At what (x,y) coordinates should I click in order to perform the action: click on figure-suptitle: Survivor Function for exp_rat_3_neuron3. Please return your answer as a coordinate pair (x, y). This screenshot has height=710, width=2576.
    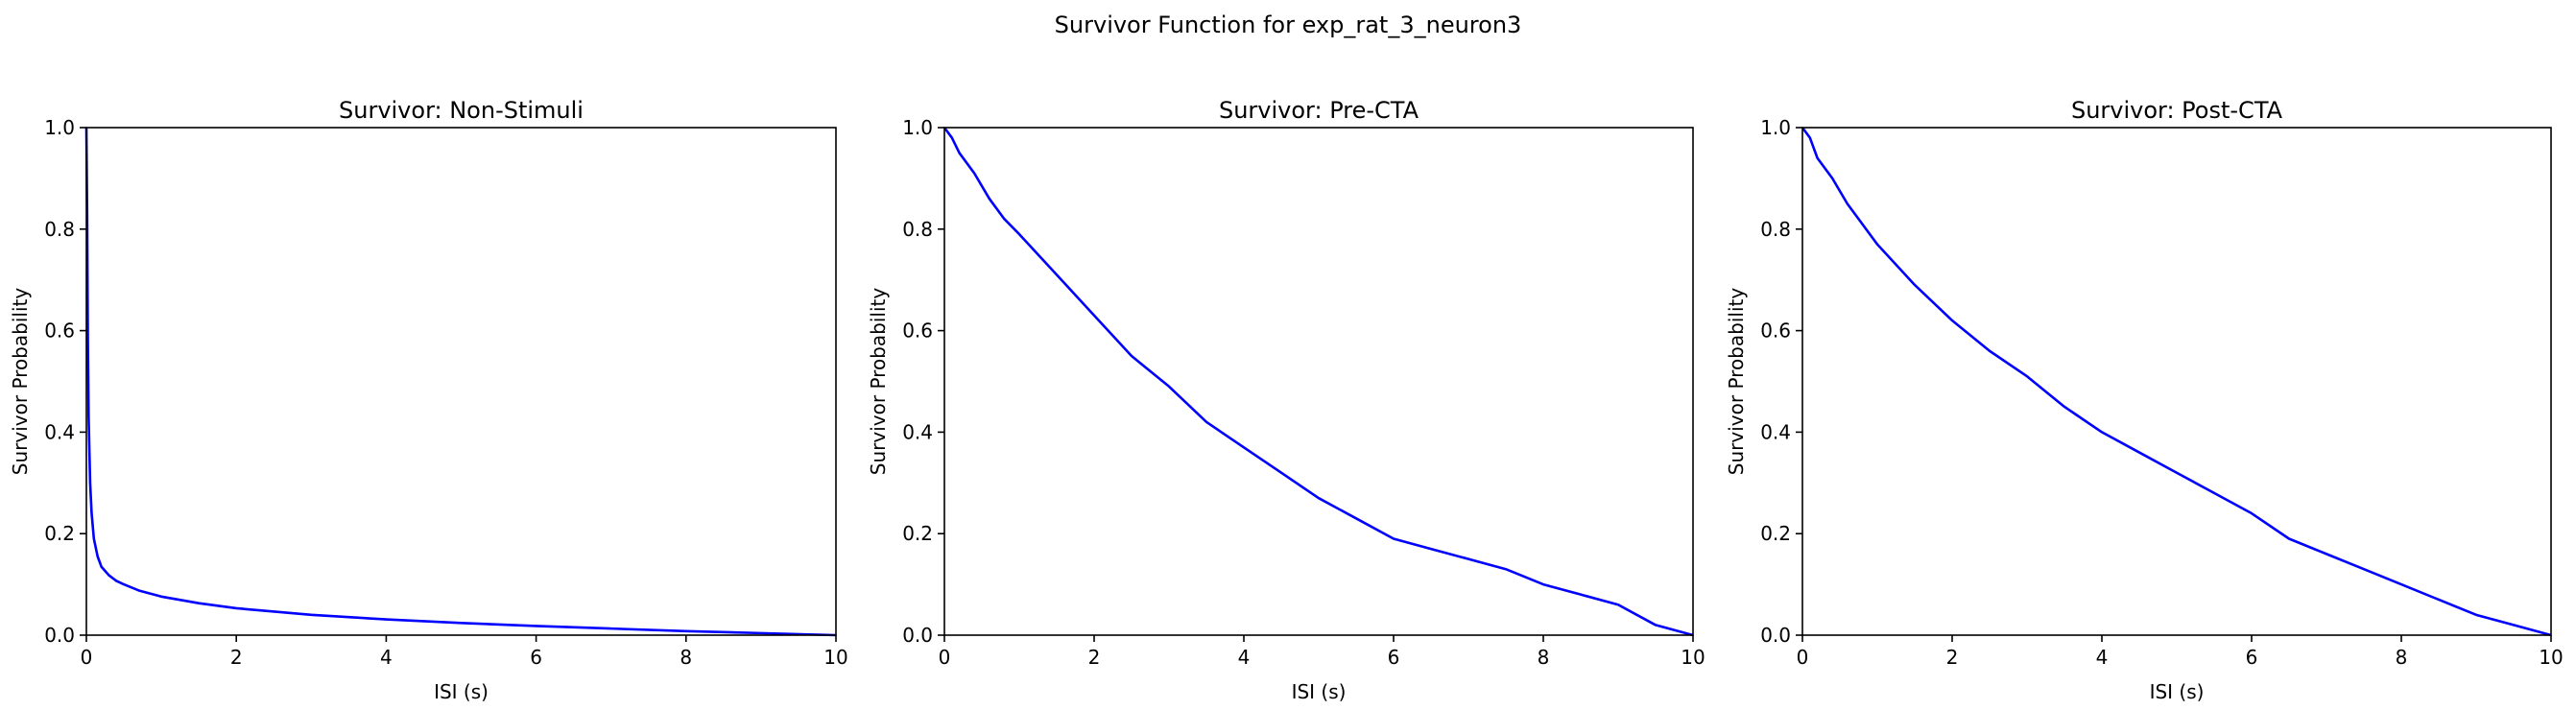
    Looking at the image, I should click on (1288, 25).